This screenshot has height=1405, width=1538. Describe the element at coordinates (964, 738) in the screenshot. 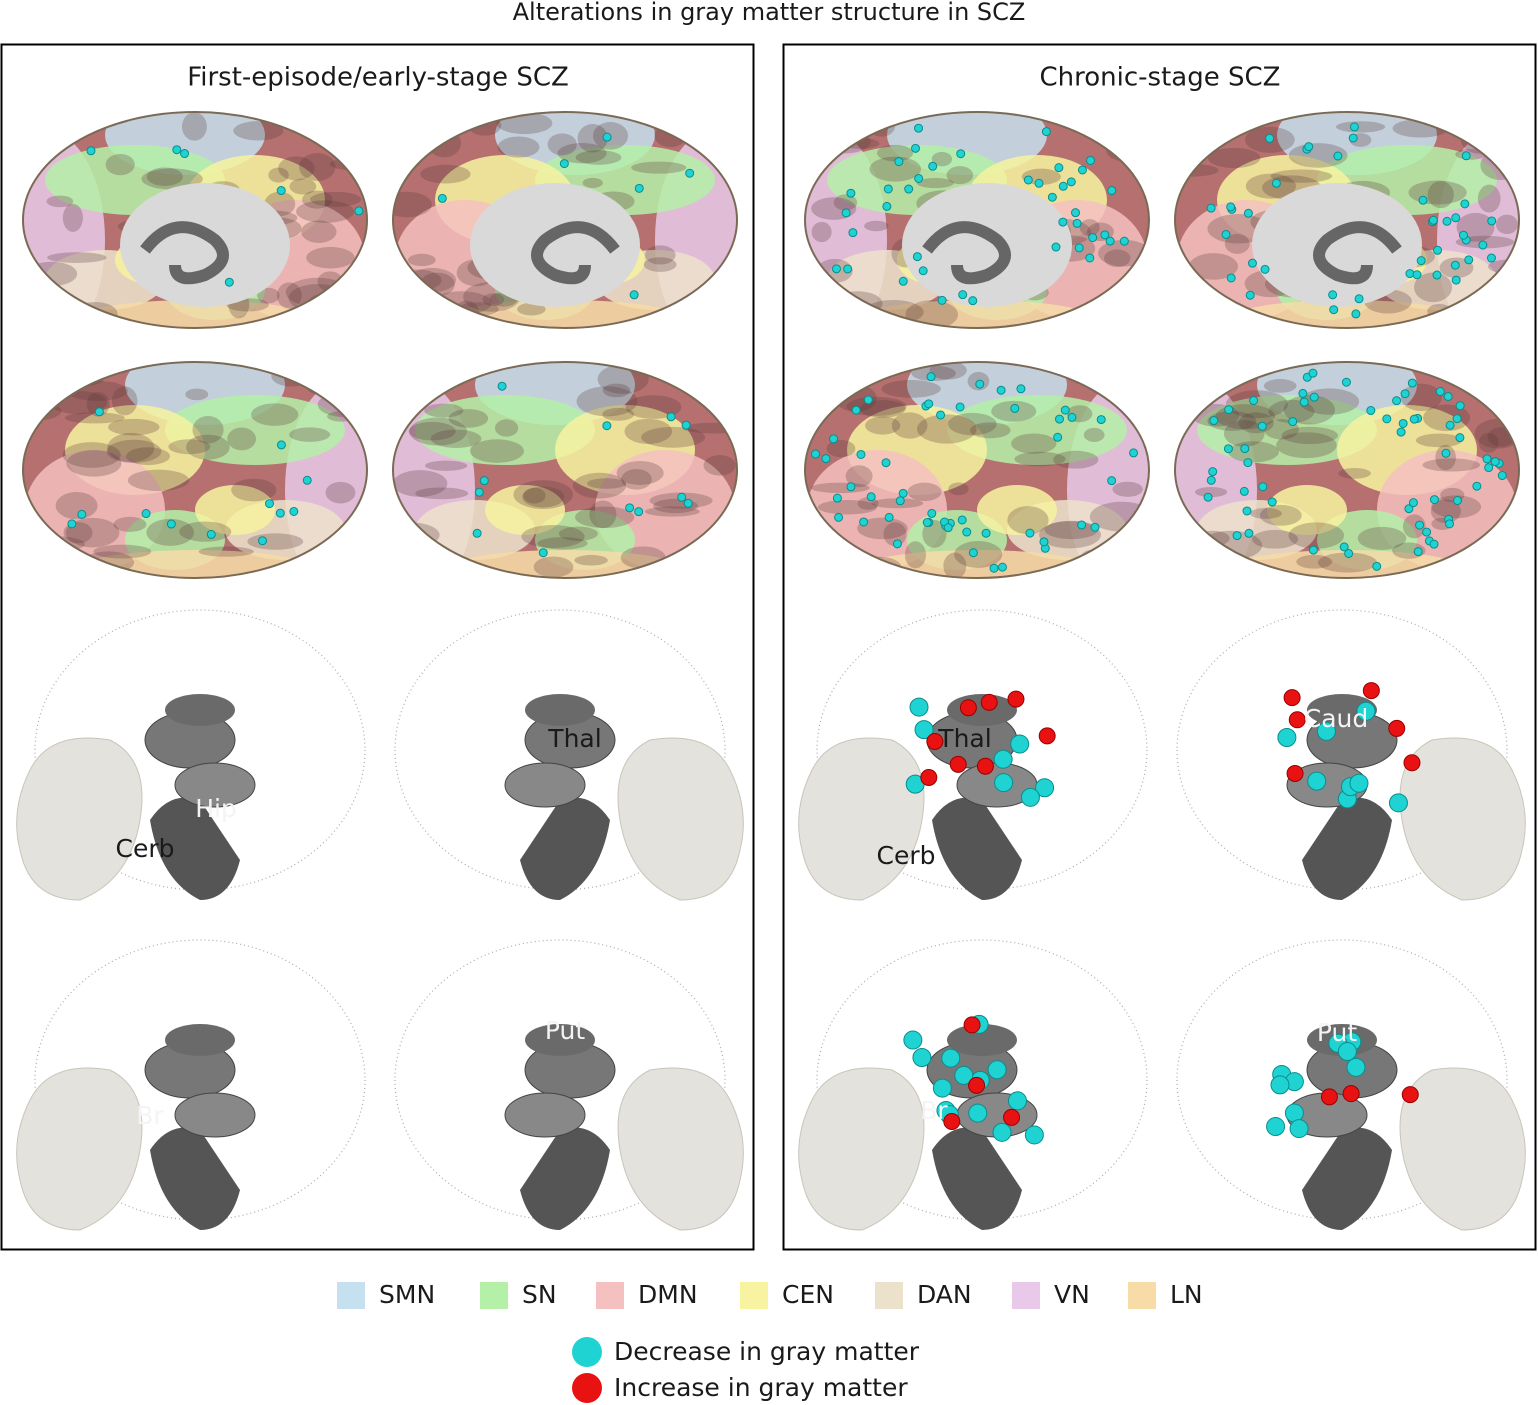

I see `structure-label: Thal` at that location.